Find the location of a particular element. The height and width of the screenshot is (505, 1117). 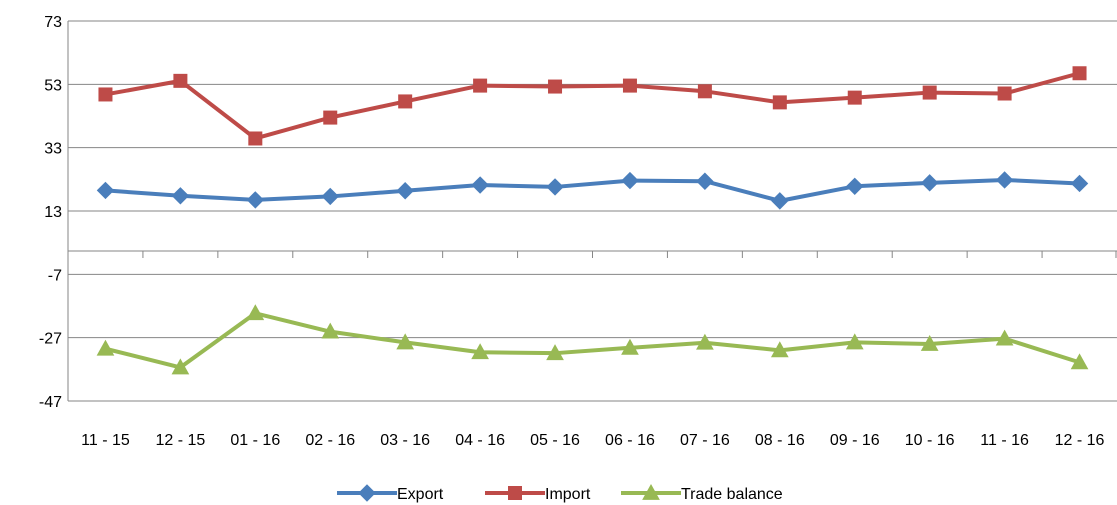

legend-item: Import is located at coordinates (538, 494).